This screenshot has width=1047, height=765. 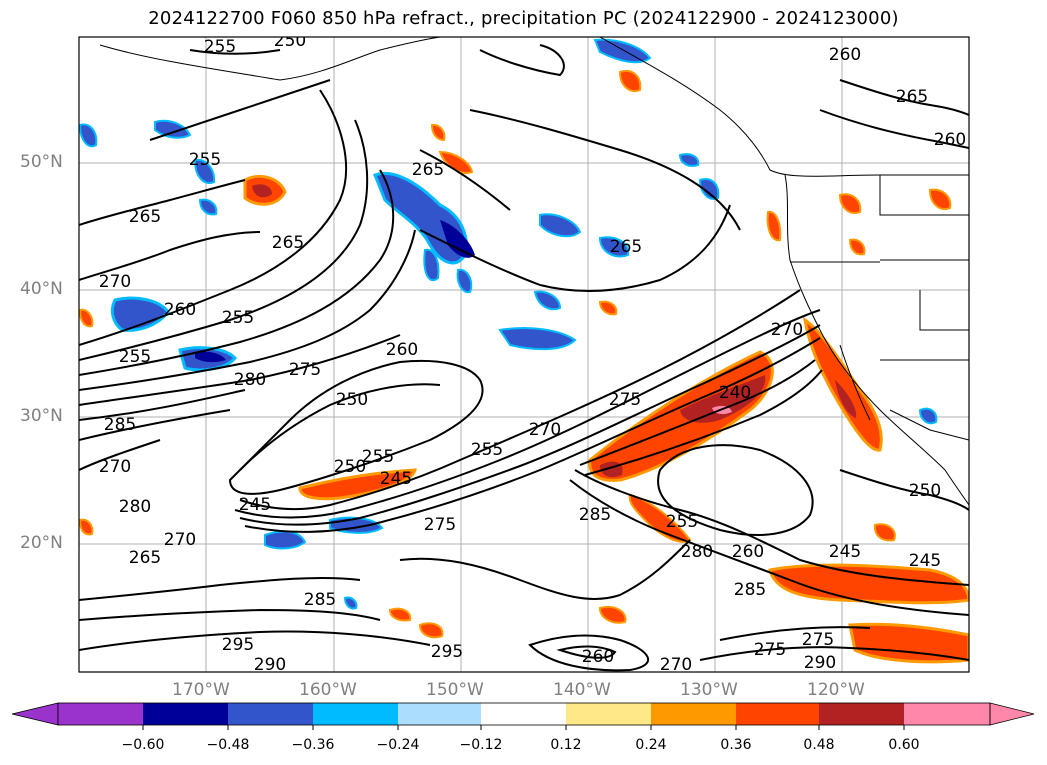 What do you see at coordinates (313, 745) in the screenshot?
I see `colorbar-tick-label: −0.36` at bounding box center [313, 745].